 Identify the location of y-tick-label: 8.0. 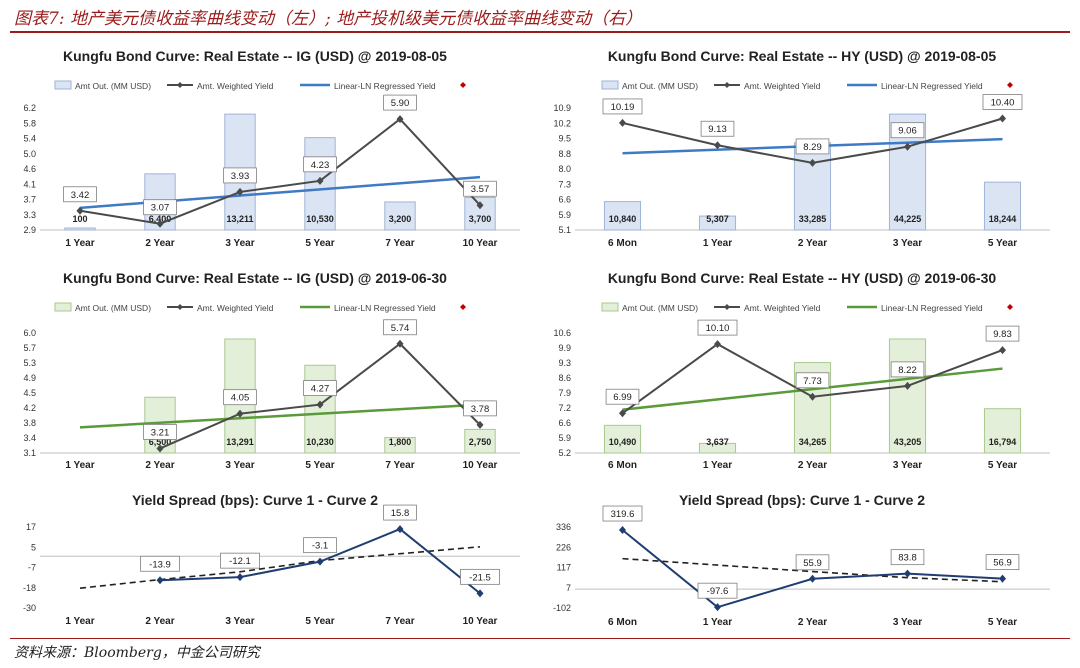
(564, 169).